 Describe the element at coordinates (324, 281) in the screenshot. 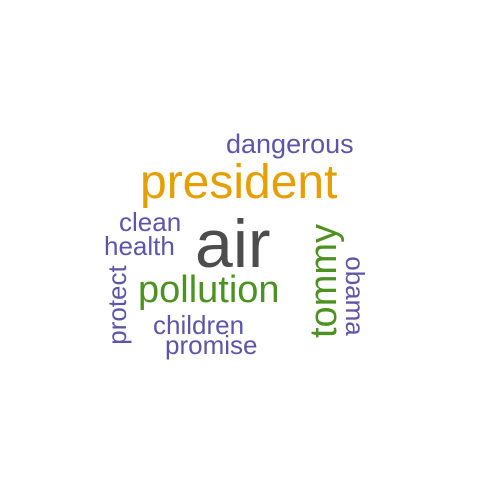

I see `word-tommy: tommy` at that location.